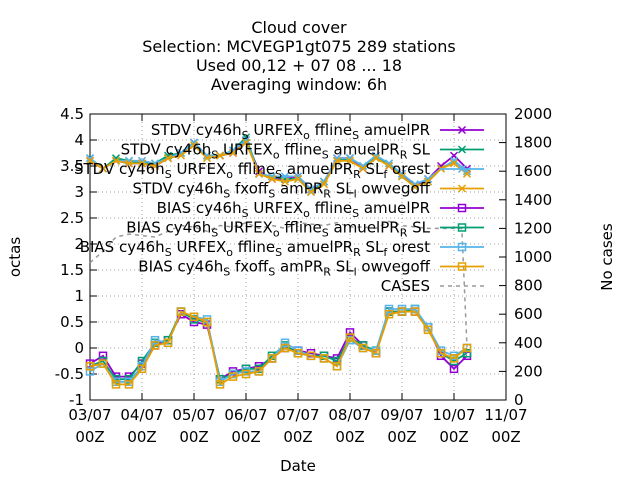 This screenshot has width=640, height=480. What do you see at coordinates (276, 151) in the screenshot?
I see `legend-label: STDV cy46hS URFEXo fflineS amuelPRR SL` at bounding box center [276, 151].